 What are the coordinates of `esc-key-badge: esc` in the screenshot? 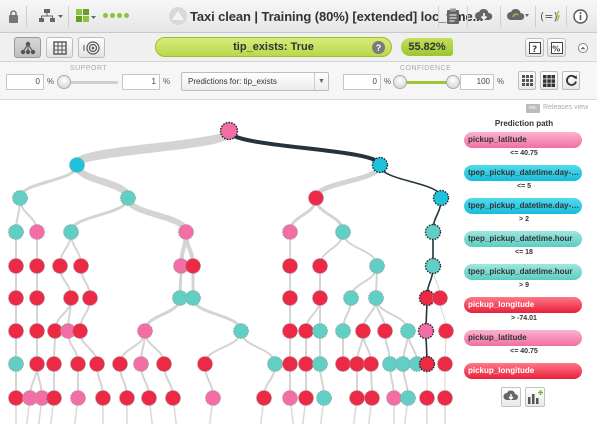 It's located at (533, 108).